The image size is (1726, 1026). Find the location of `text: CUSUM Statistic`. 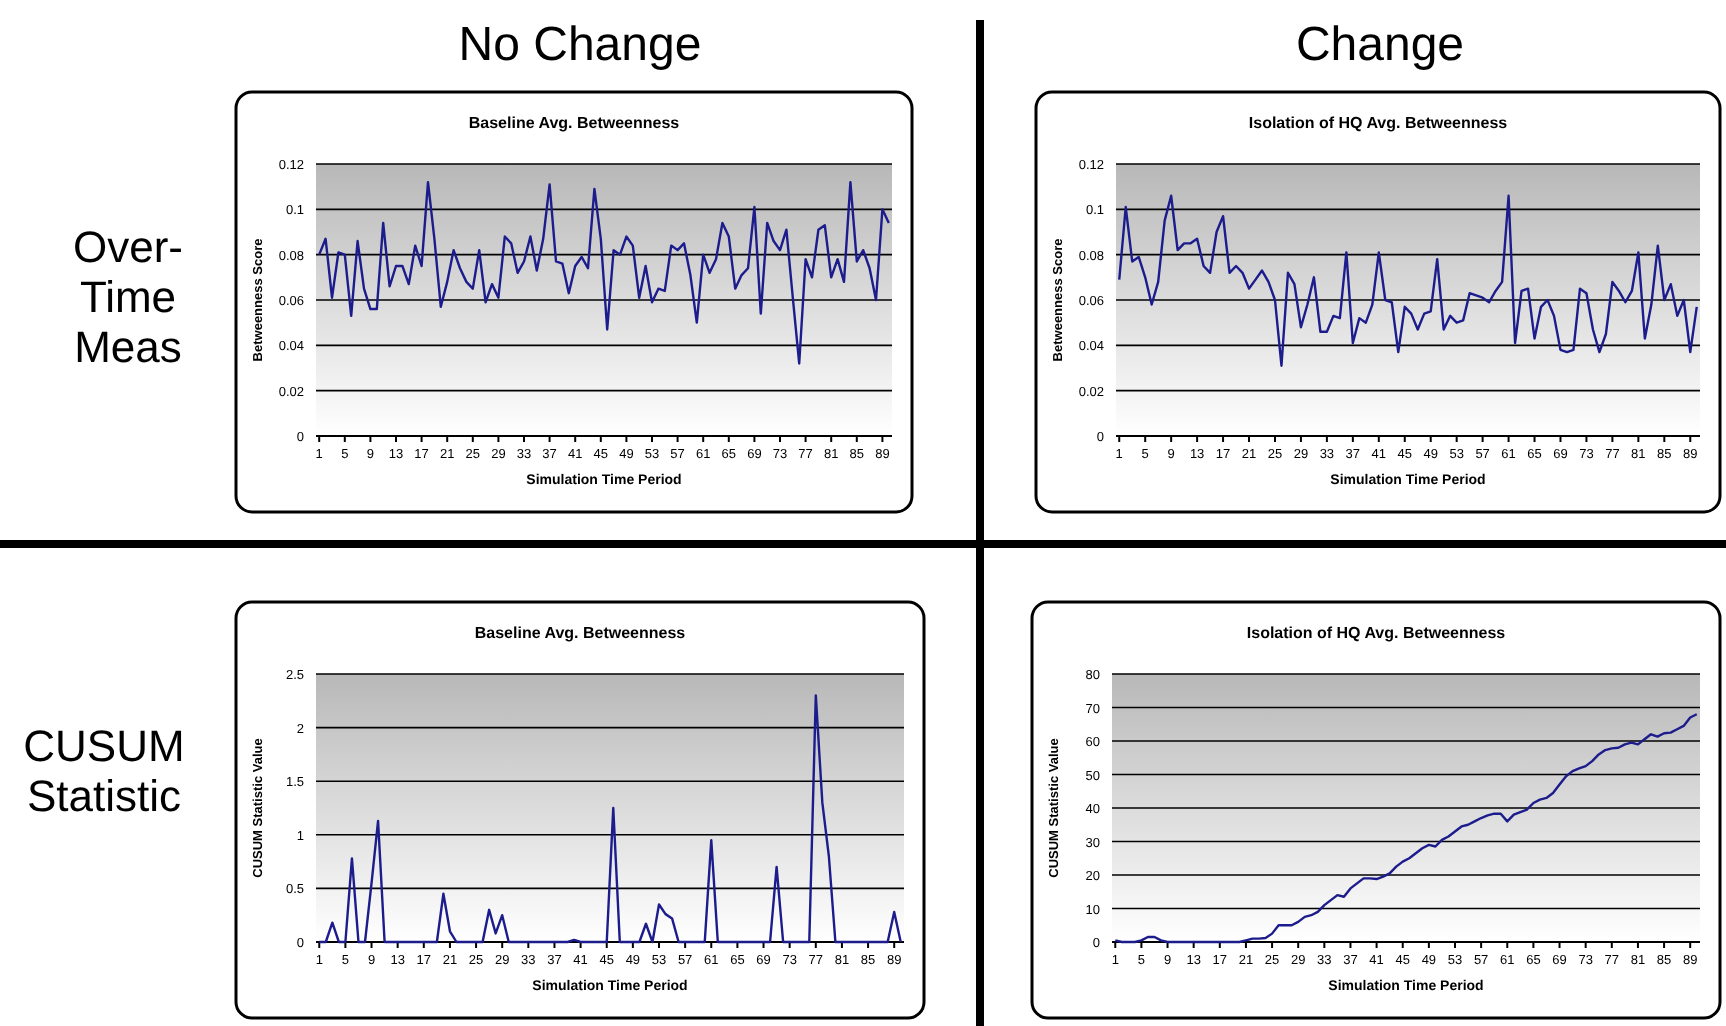

text: CUSUM Statistic is located at coordinates (104, 771).